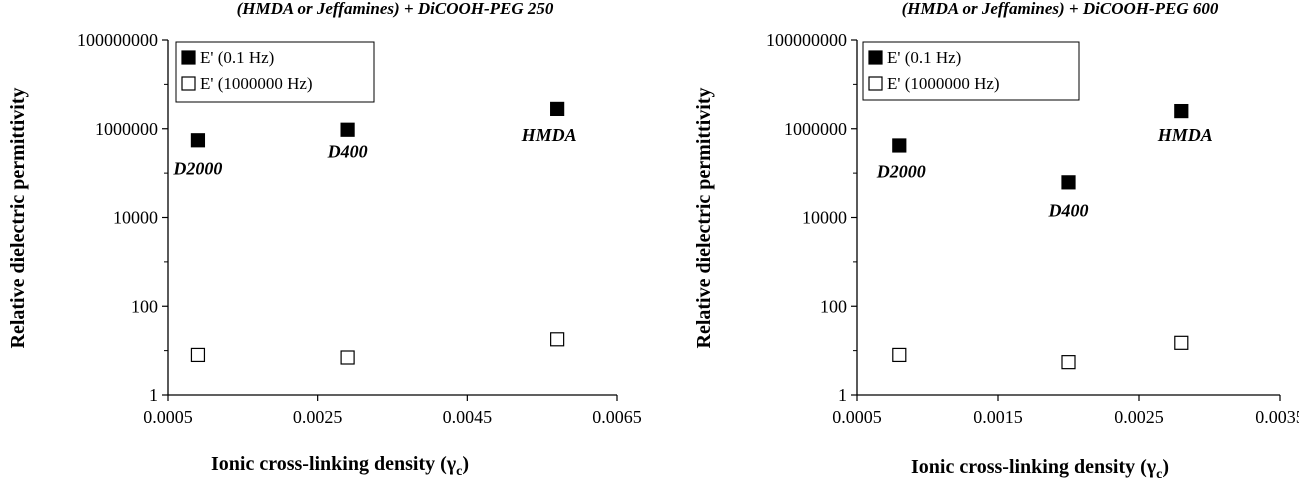 The height and width of the screenshot is (485, 1299). Describe the element at coordinates (617, 417) in the screenshot. I see `chart-1-x-tick-label: 0.0065` at that location.